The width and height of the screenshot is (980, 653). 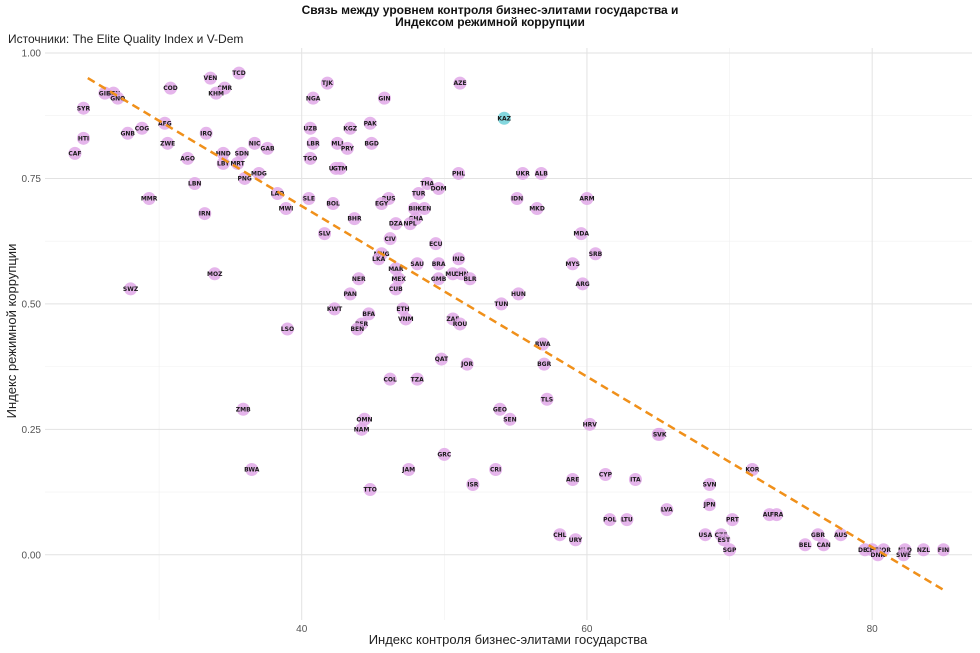 I want to click on point-label: MRT, so click(x=237, y=164).